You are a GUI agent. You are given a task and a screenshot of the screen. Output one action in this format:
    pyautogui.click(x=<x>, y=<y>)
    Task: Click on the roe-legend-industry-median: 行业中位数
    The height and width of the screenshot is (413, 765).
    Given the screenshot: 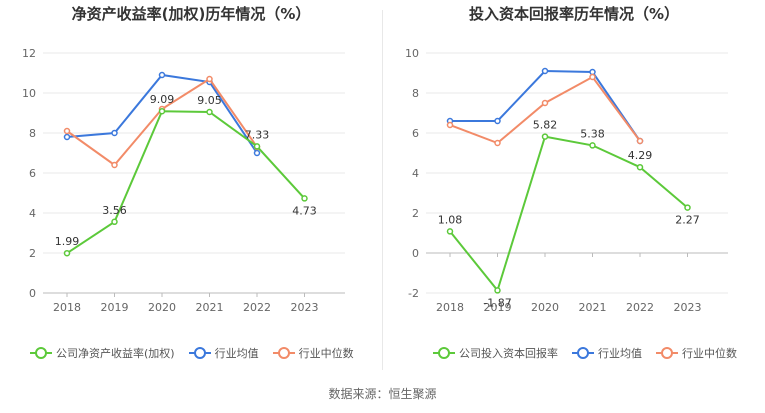 What is the action you would take?
    pyautogui.click(x=313, y=353)
    